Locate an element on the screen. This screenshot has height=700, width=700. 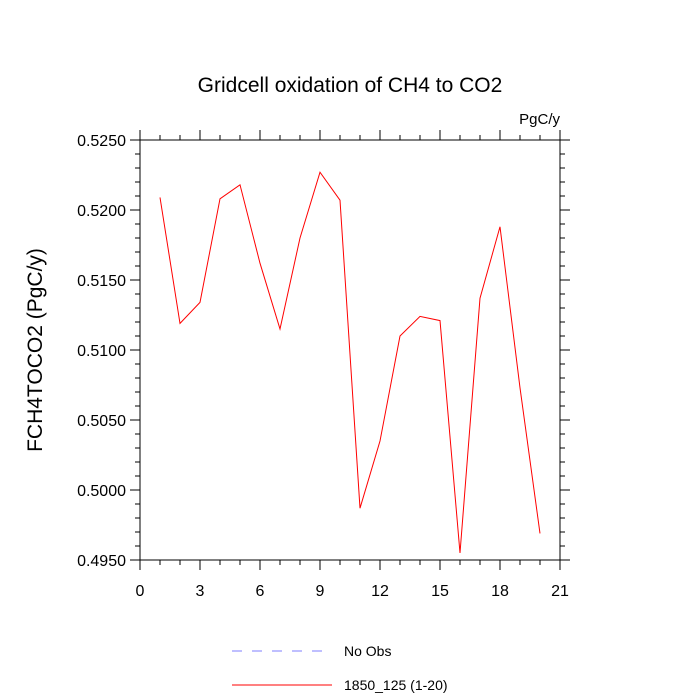
legend: No Obs 1850_125 (1-20) is located at coordinates (340, 668).